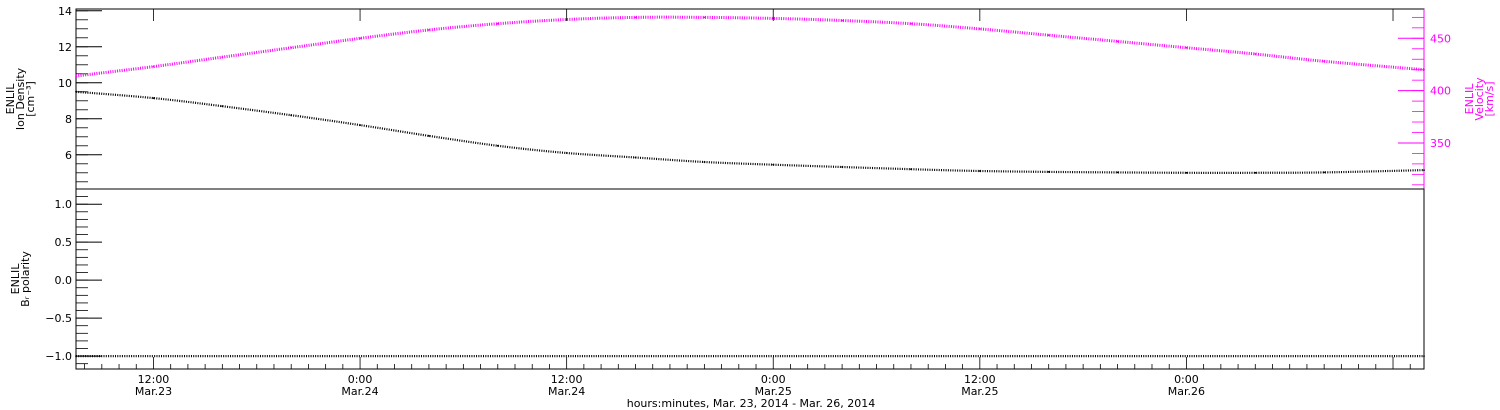 The image size is (1500, 410). I want to click on left-tick-label: 8, so click(68, 119).